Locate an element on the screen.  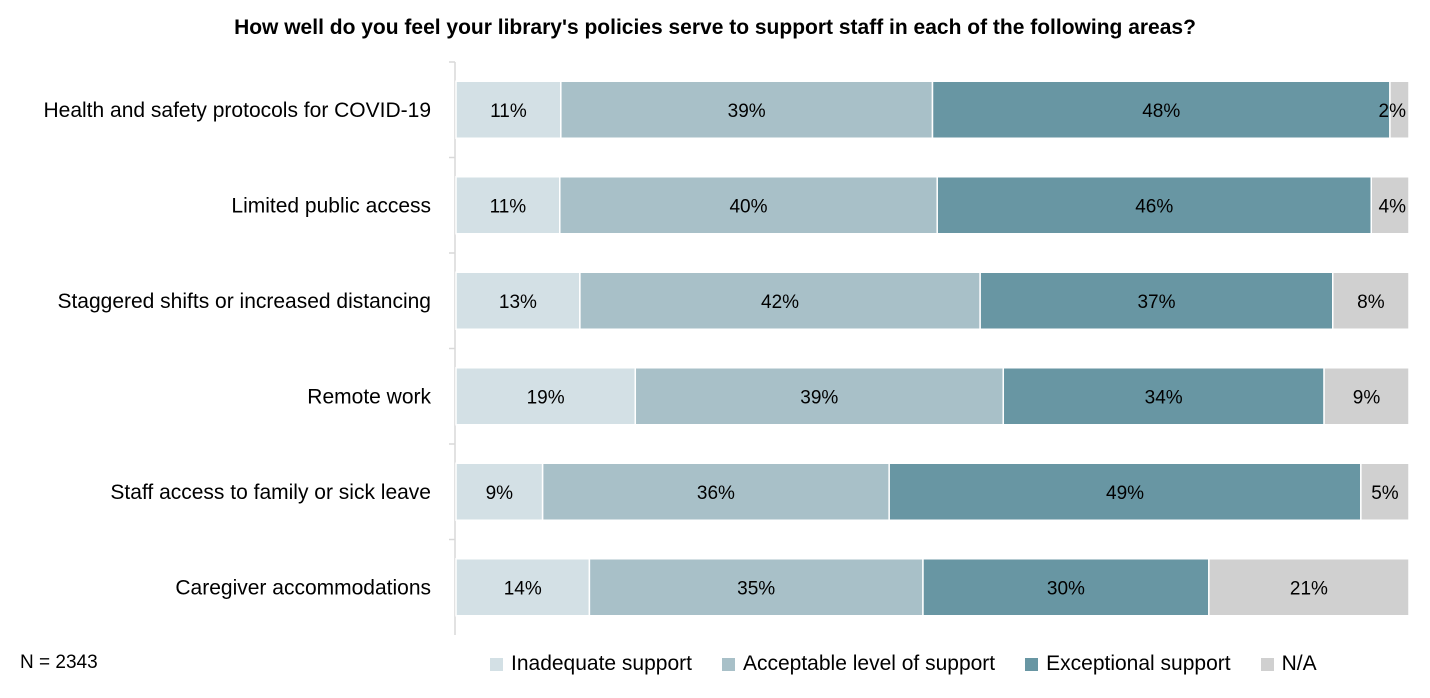
data-label-exceptional-support-caregiver-accommodations: 30% is located at coordinates (1066, 588).